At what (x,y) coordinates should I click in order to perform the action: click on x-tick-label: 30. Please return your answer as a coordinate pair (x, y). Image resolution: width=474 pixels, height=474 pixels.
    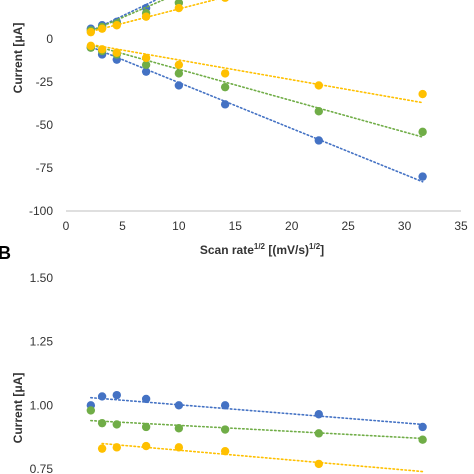
    Looking at the image, I should click on (405, 226).